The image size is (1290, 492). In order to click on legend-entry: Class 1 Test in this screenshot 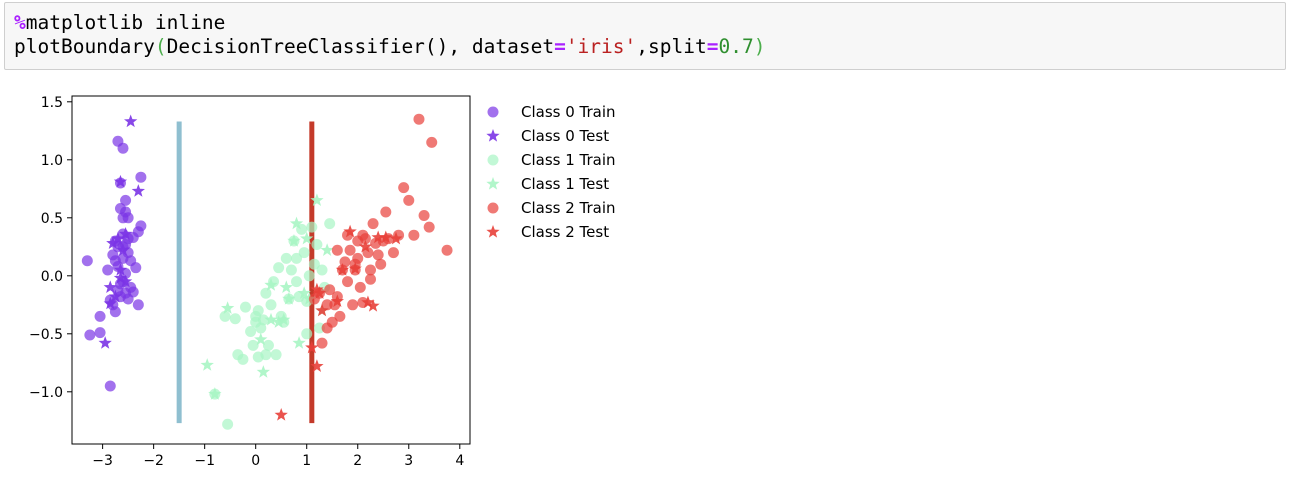, I will do `click(547, 184)`.